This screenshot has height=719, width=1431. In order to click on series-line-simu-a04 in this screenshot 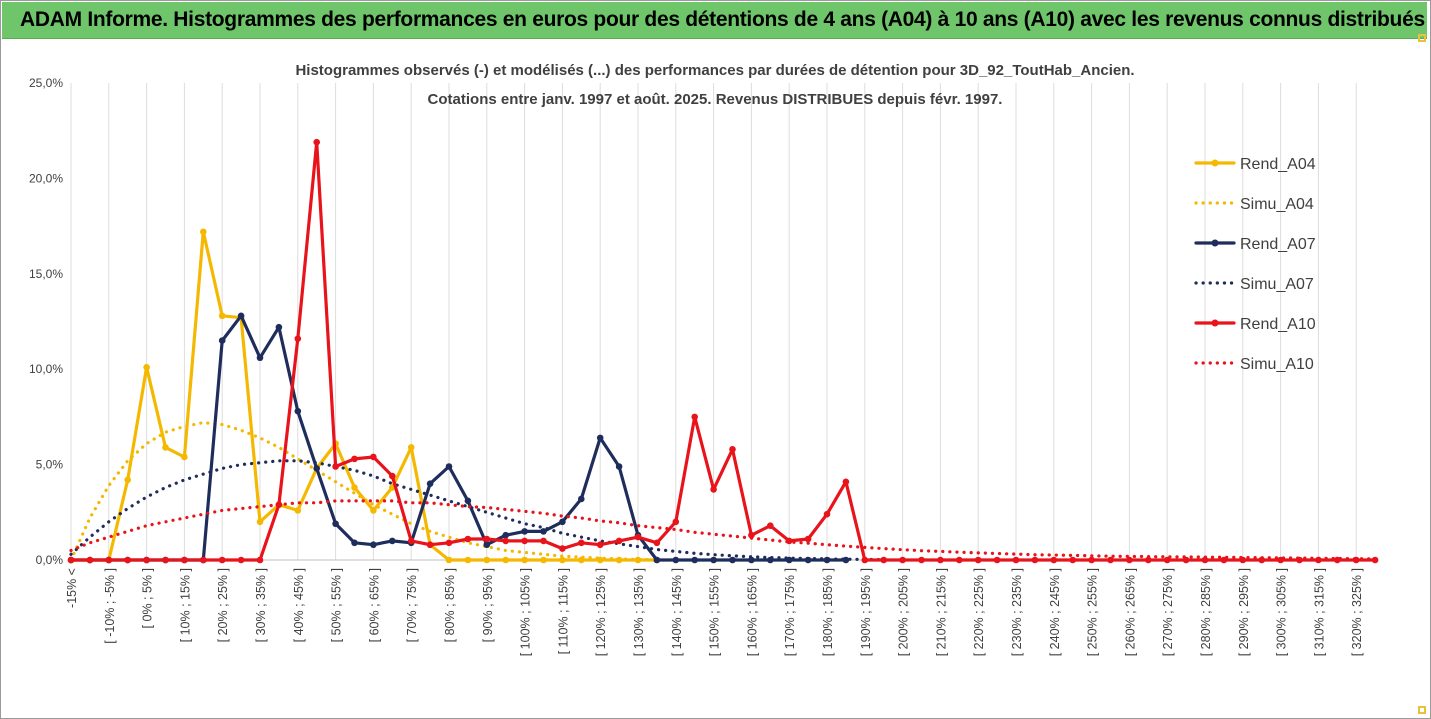, I will do `click(364, 491)`.